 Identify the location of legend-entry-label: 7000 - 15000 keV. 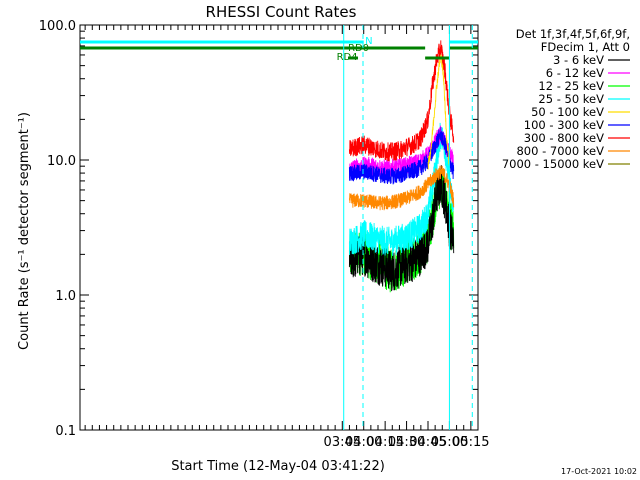
(553, 164).